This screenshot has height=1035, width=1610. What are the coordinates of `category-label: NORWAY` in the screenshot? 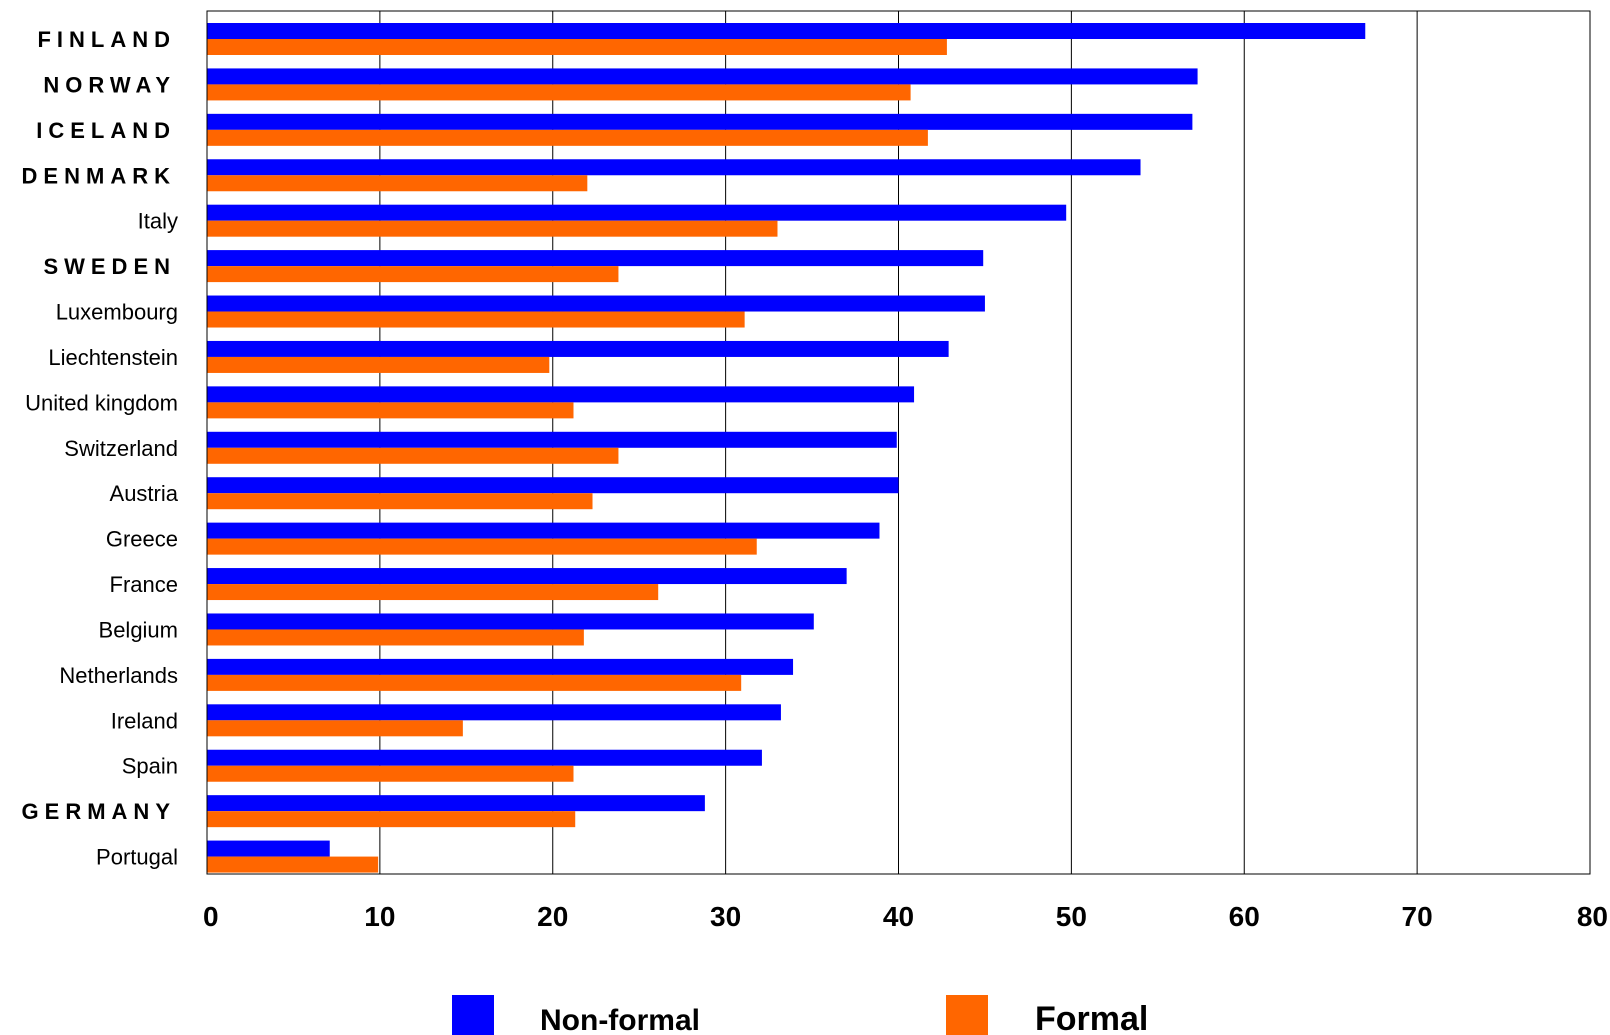 It's located at (109, 84).